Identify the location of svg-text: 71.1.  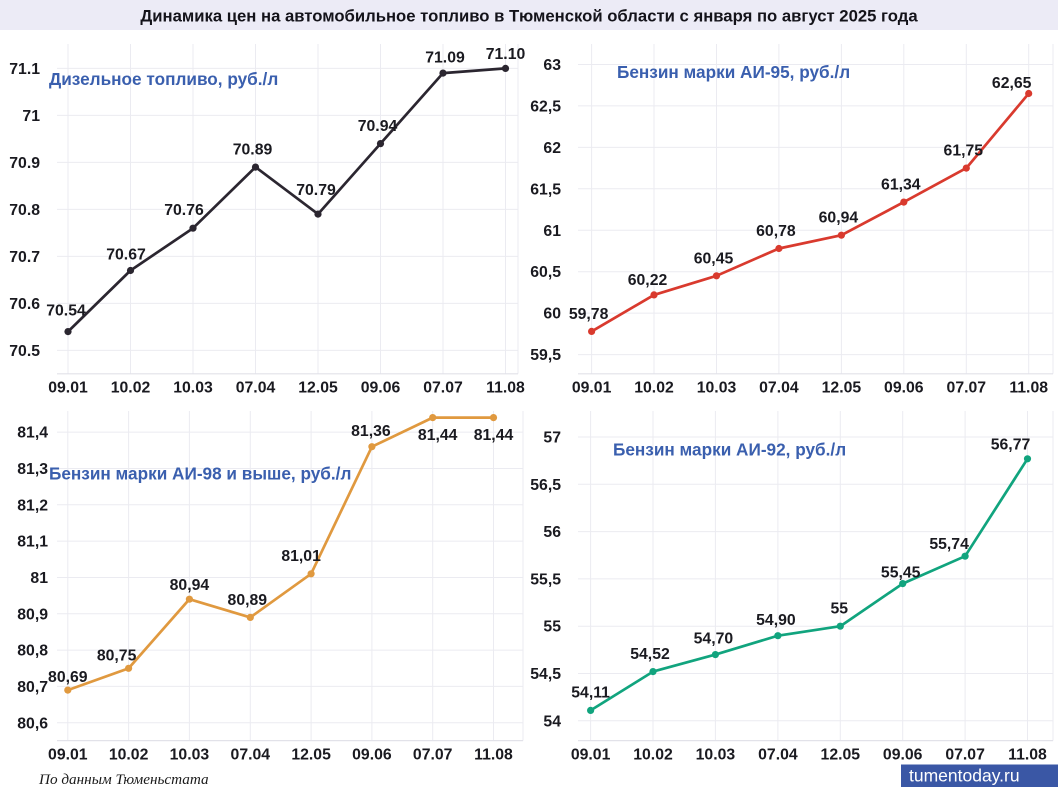
(24, 69).